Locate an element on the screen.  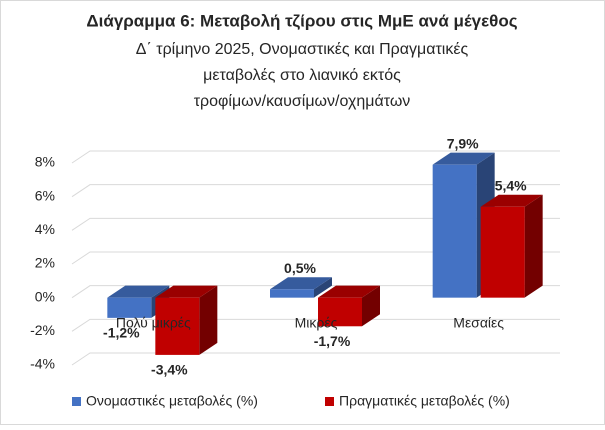
x-tick-label: Πολύ μικρές is located at coordinates (153, 322).